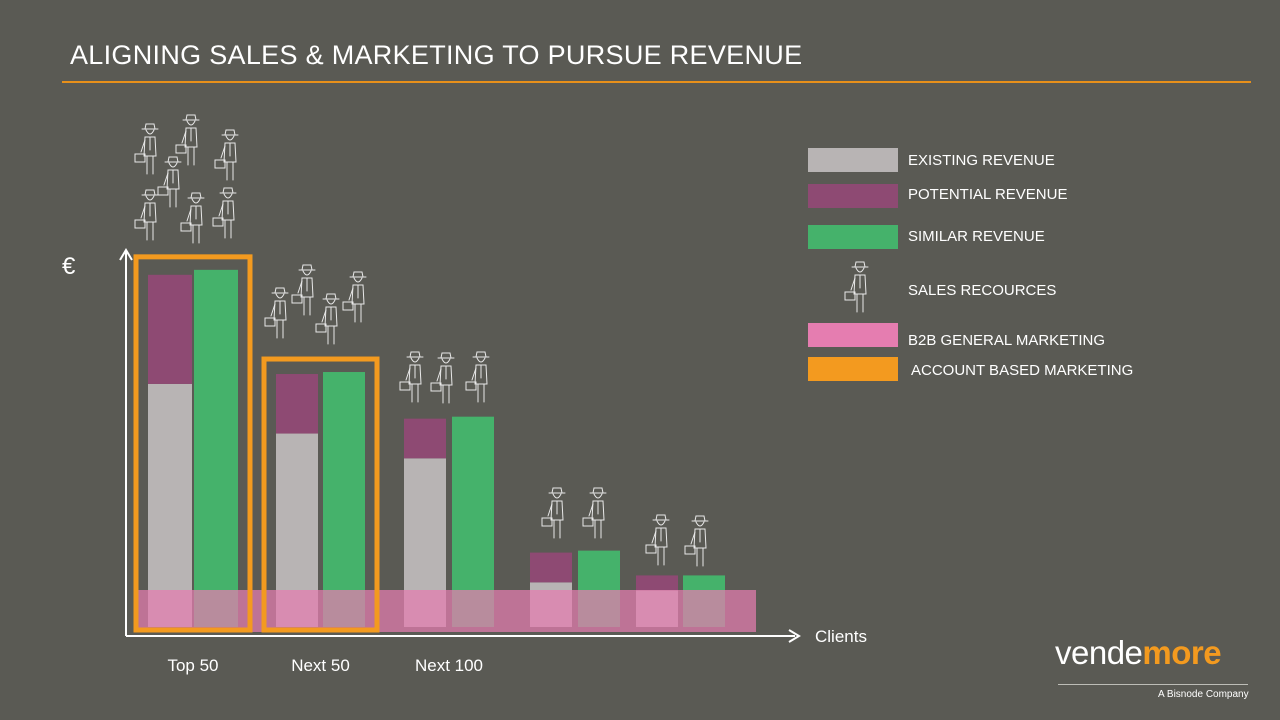 The width and height of the screenshot is (1280, 720). Describe the element at coordinates (1182, 652) in the screenshot. I see `logo-word-more: more` at that location.